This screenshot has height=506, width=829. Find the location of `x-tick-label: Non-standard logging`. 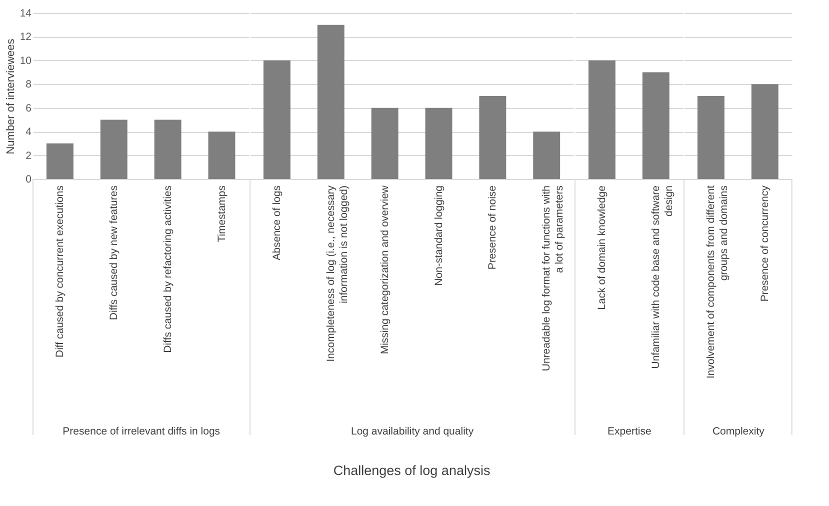

x-tick-label: Non-standard logging is located at coordinates (438, 235).